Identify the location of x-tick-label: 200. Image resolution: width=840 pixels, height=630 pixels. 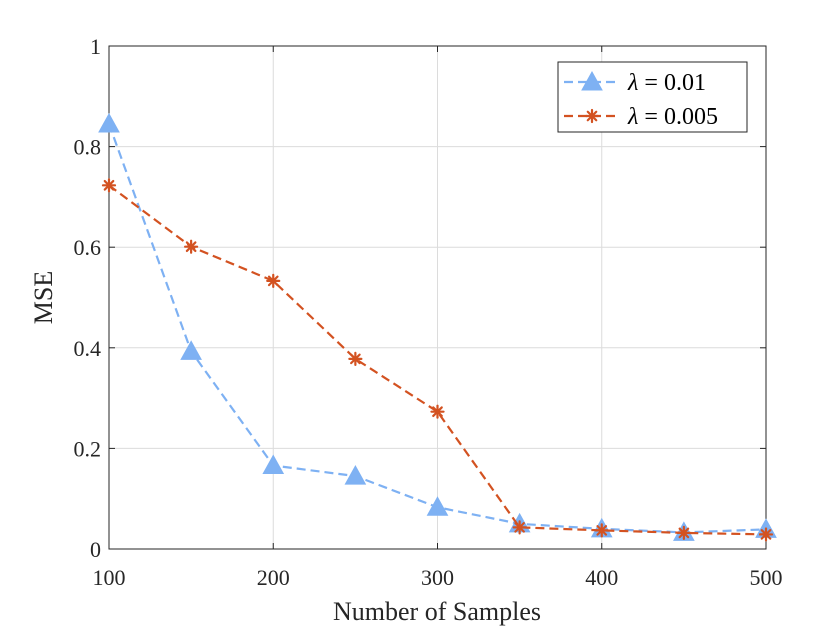
(273, 577).